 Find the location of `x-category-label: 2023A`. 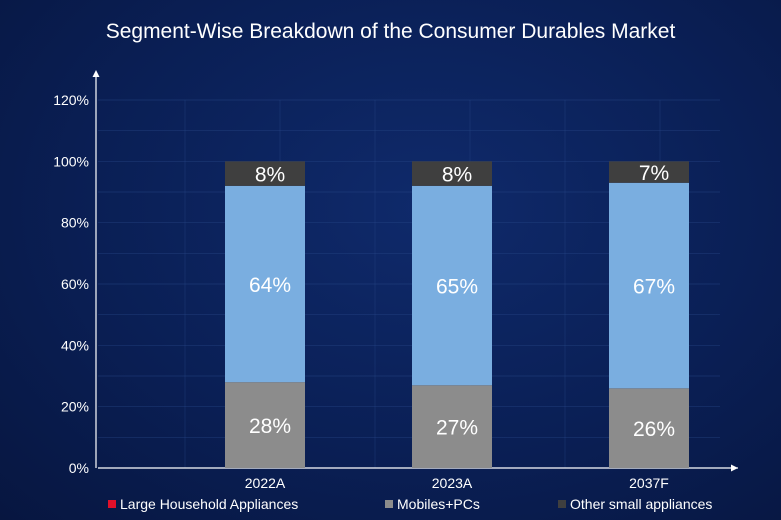

x-category-label: 2023A is located at coordinates (452, 483).